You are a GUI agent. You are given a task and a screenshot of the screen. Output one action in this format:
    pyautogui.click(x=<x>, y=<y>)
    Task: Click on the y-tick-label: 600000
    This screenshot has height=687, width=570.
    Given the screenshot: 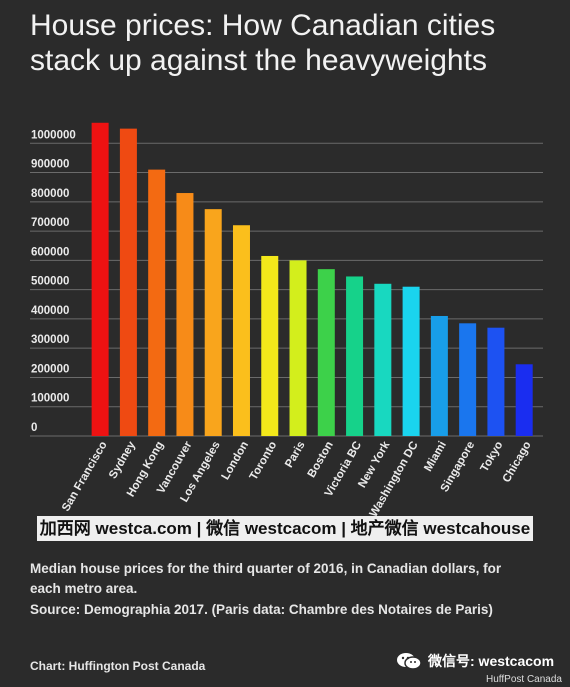 What is the action you would take?
    pyautogui.click(x=50, y=252)
    